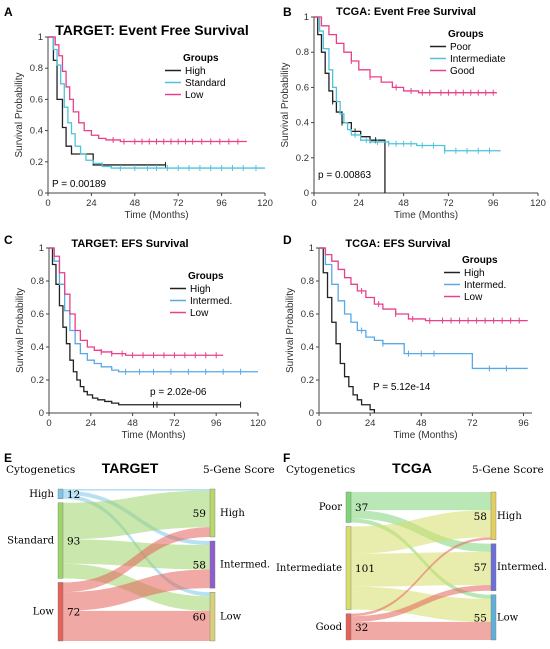 The image size is (550, 649). I want to click on panel-e-title: TARGET, so click(130, 468).